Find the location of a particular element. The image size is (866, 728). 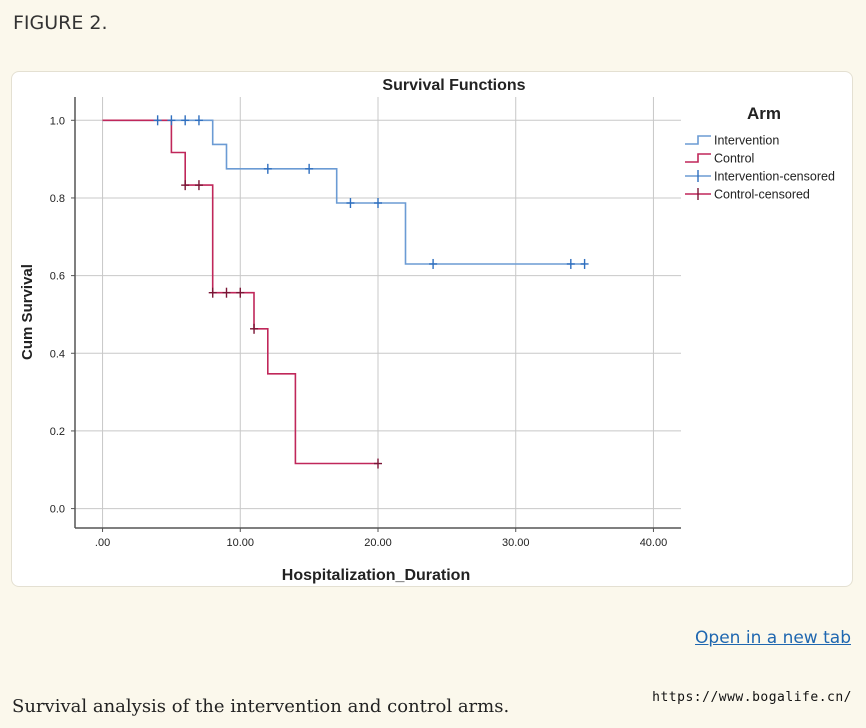

open-in-new-tab-link: Open in a new tab is located at coordinates (773, 638).